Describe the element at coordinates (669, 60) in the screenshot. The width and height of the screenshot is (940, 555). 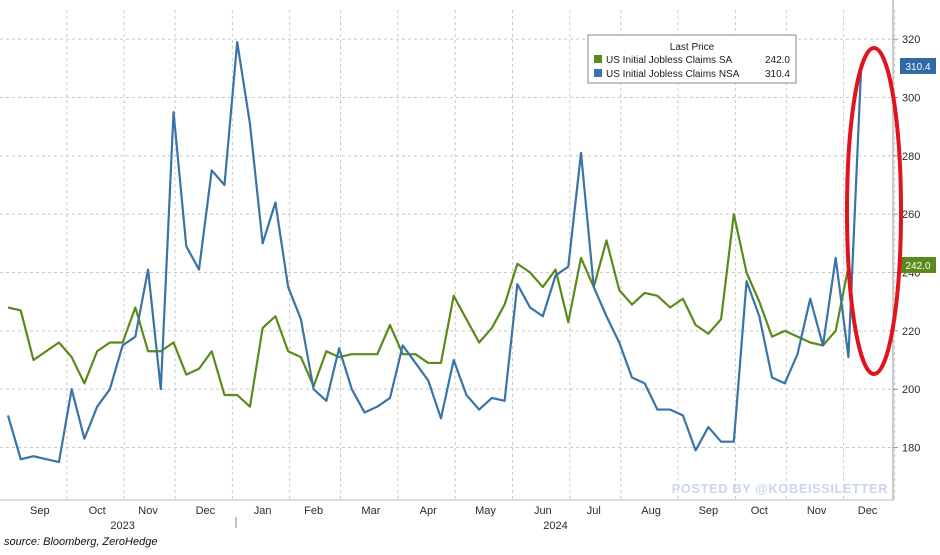
I see `legend-label-sa: US Initial Jobless Claims SA` at that location.